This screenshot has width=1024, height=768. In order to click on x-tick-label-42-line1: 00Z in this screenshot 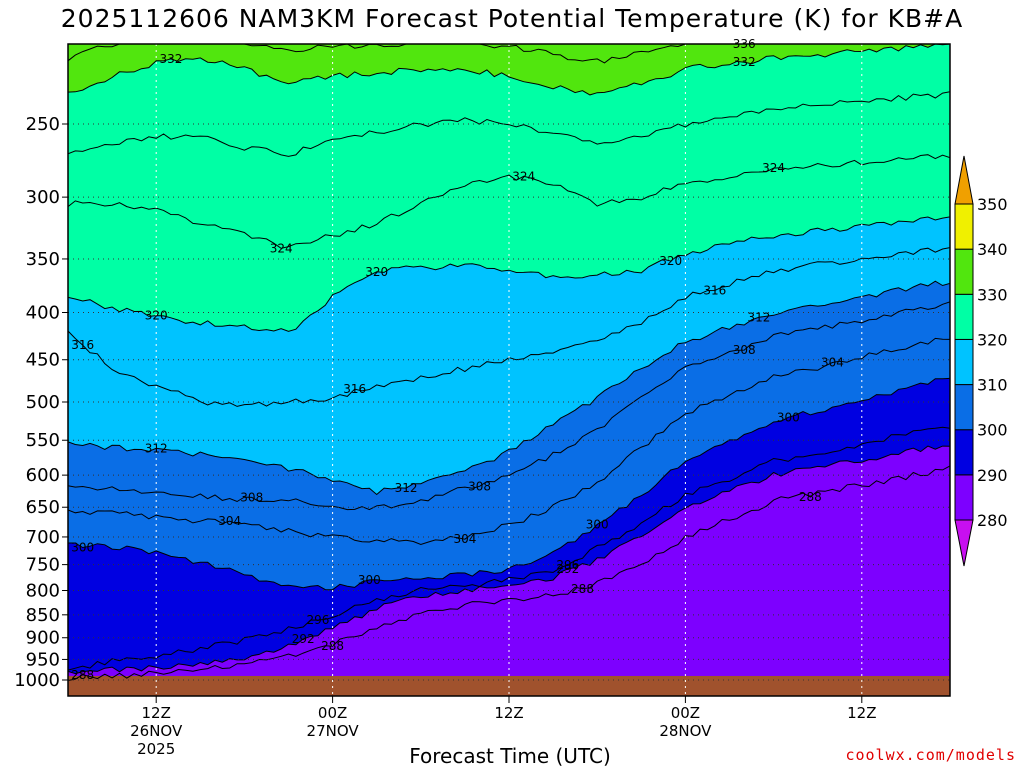, I will do `click(685, 713)`.